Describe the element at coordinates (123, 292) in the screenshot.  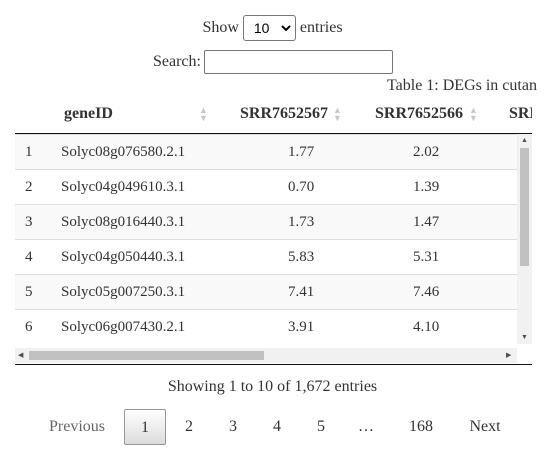
I see `gene-id-cell: Solyc05g007250.3.1` at that location.